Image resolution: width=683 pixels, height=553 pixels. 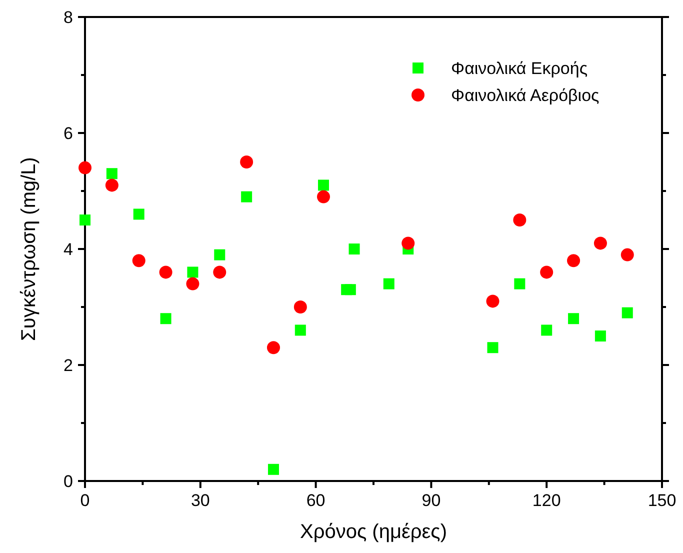 I want to click on x-tick-label: 150, so click(x=662, y=500).